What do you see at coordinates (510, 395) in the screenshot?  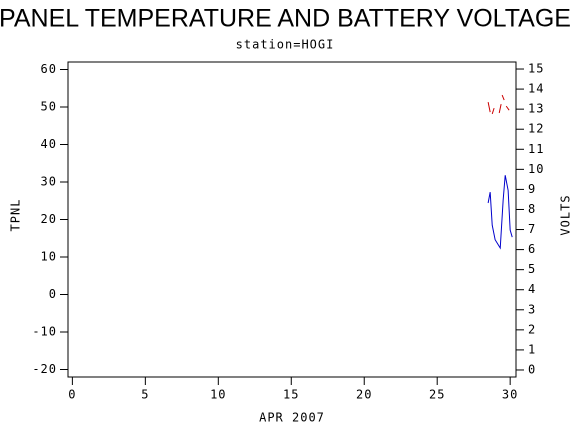 I see `x-tick-label: 30` at bounding box center [510, 395].